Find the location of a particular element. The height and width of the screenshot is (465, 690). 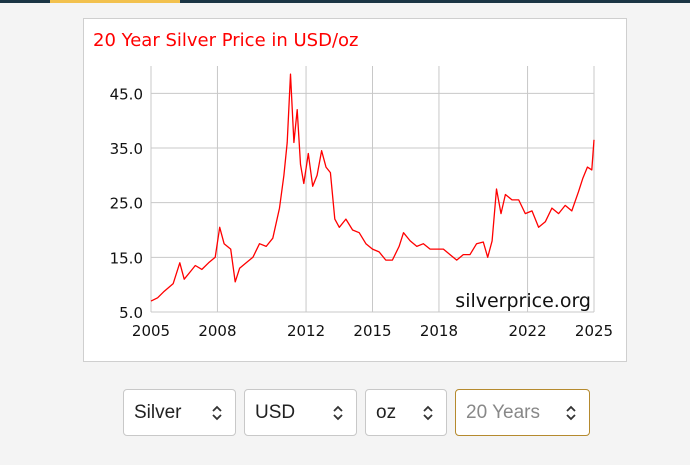

chart-controls: Silver USD oz 20 Years is located at coordinates (345, 413).